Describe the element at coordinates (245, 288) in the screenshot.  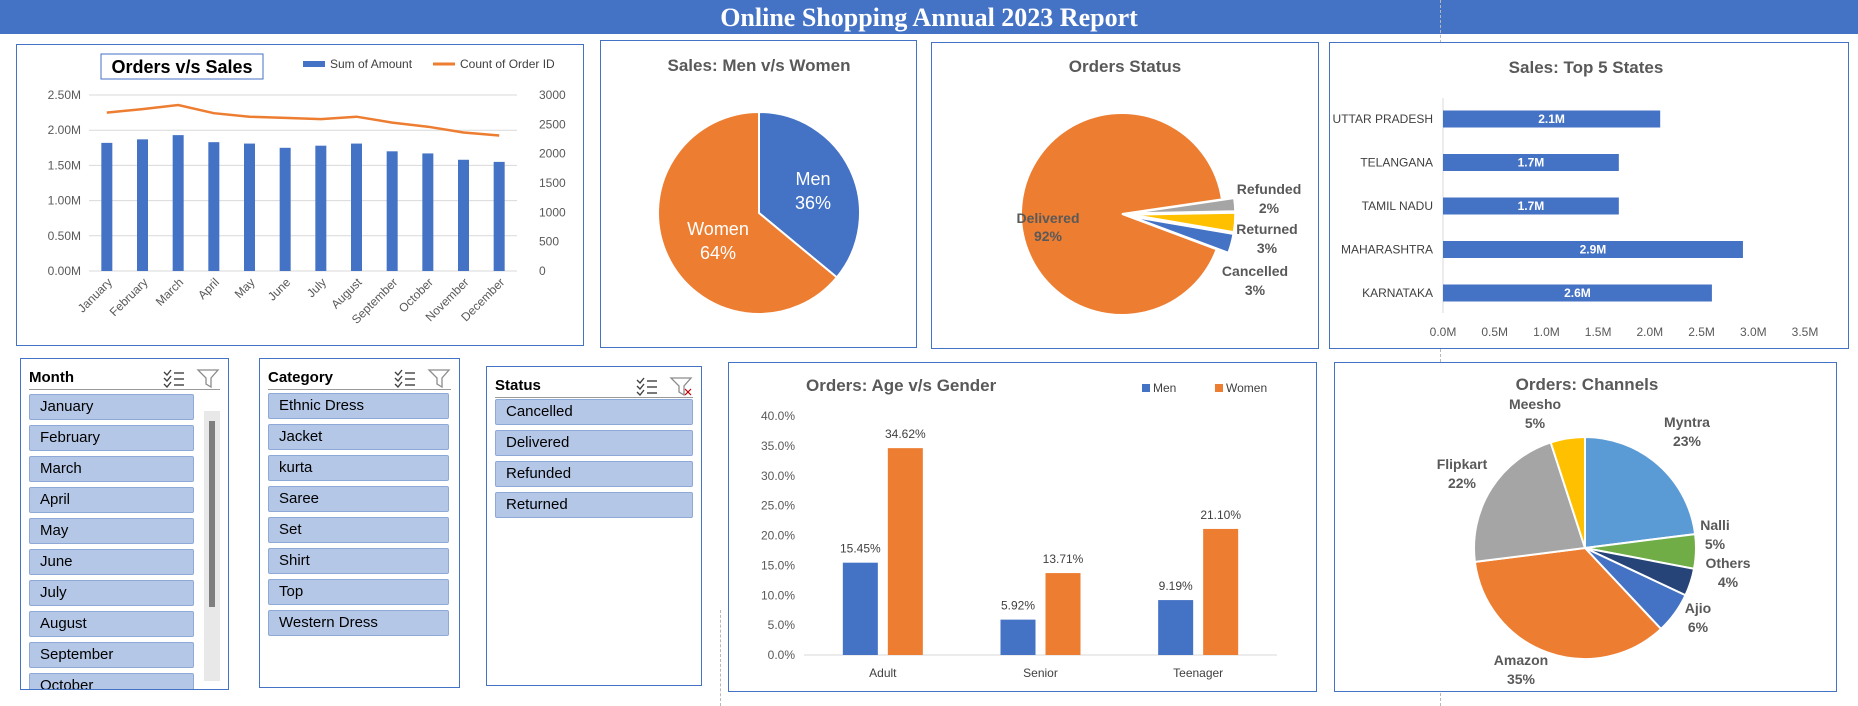
I see `x-tick-label: May` at that location.